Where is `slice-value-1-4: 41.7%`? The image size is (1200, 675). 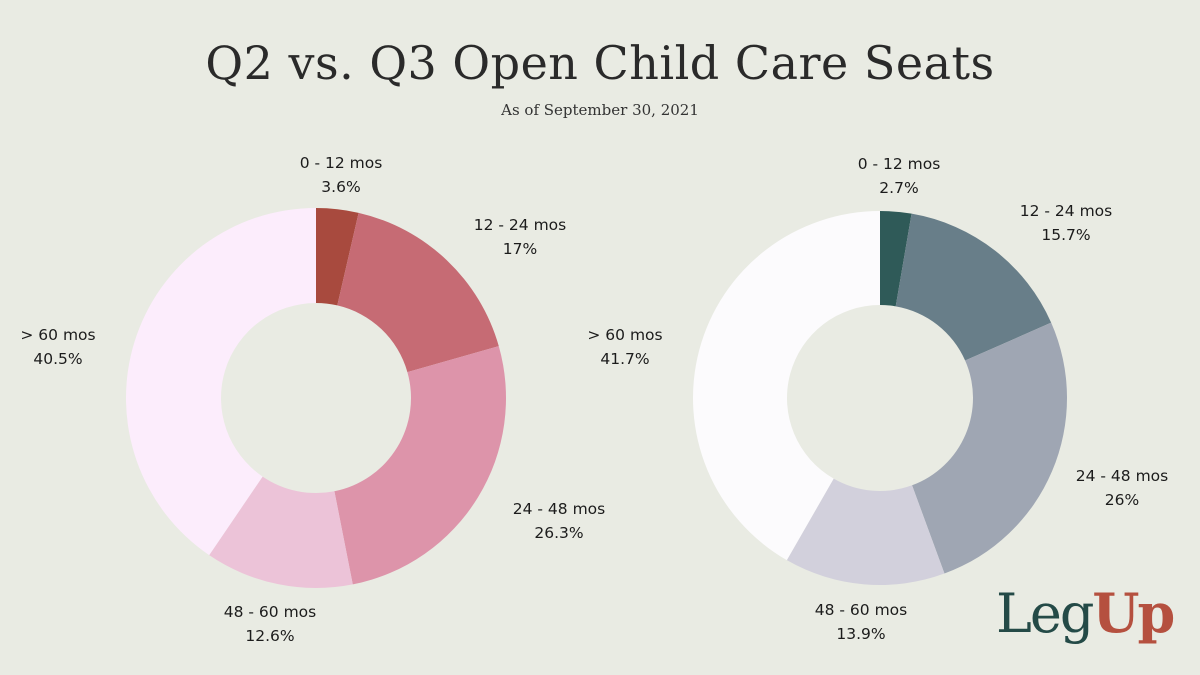 slice-value-1-4: 41.7% is located at coordinates (624, 359).